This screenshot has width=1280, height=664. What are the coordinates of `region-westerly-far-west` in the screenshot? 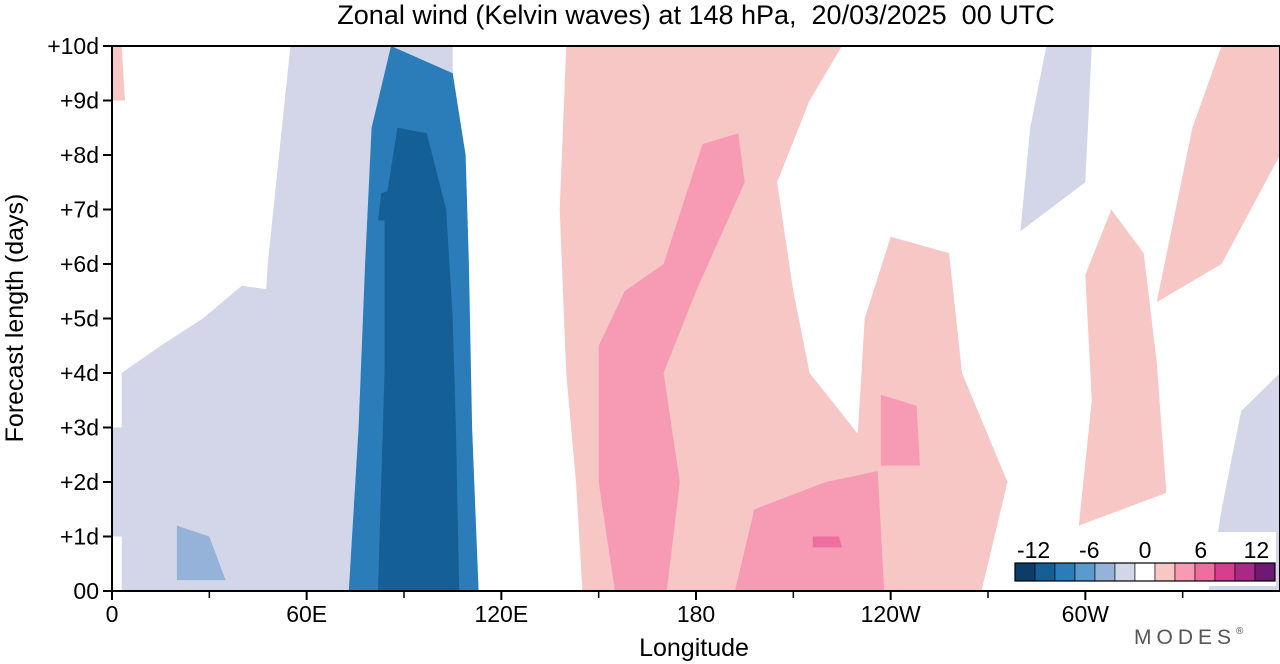 It's located at (118, 73).